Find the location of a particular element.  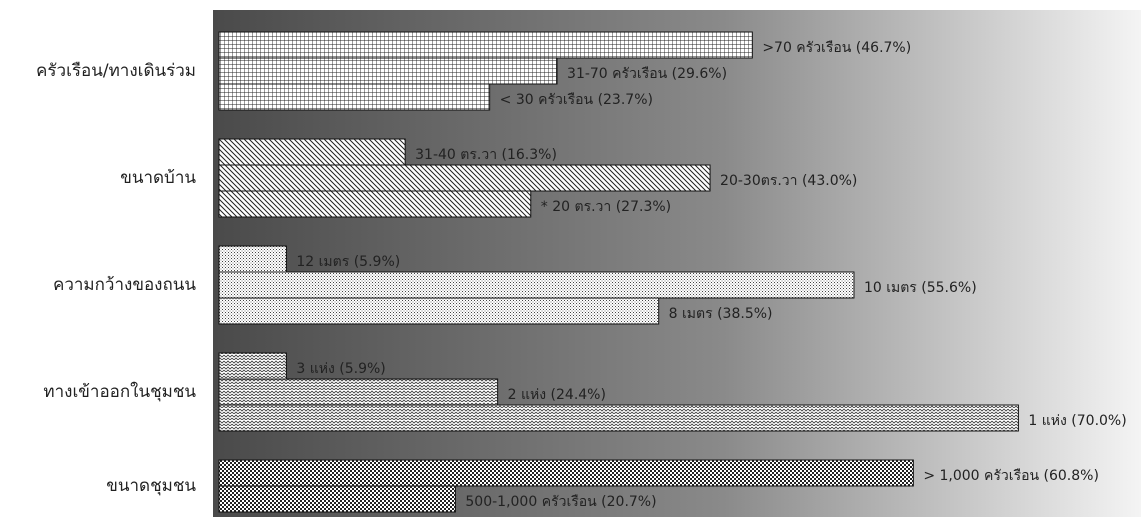

category-label-3: ทางเข้าออกในชุมชน is located at coordinates (119, 391).